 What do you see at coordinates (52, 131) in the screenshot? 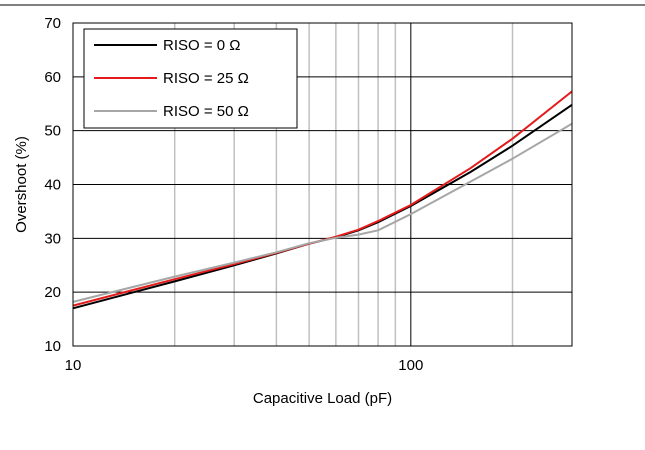
I see `y-tick-label: 50` at bounding box center [52, 131].